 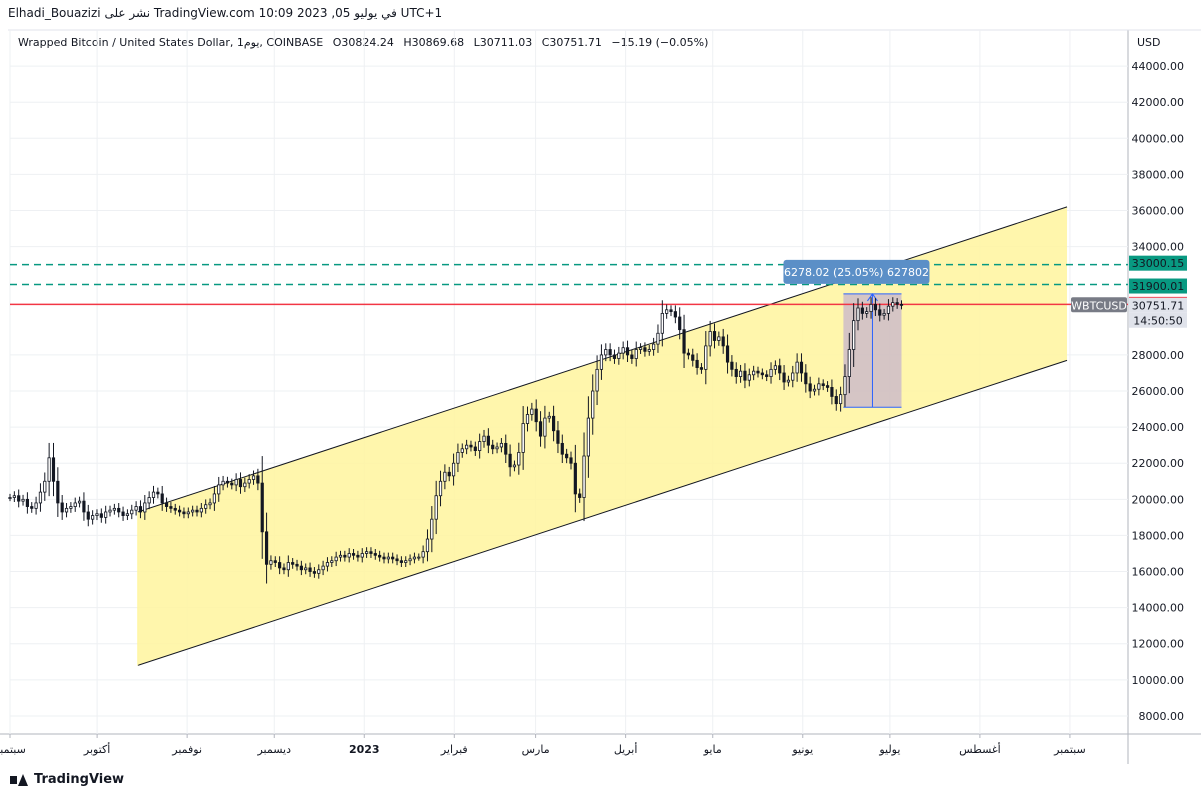 What do you see at coordinates (1099, 305) in the screenshot?
I see `symbol-tag-label: WBTCUSD` at bounding box center [1099, 305].